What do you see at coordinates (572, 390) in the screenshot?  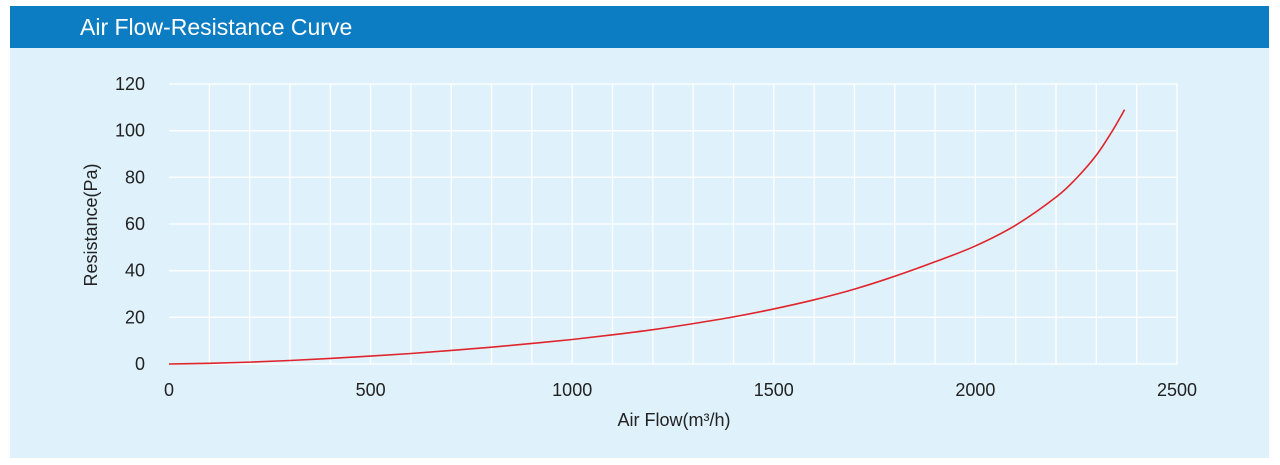 I see `x-tick-label: 1000` at bounding box center [572, 390].